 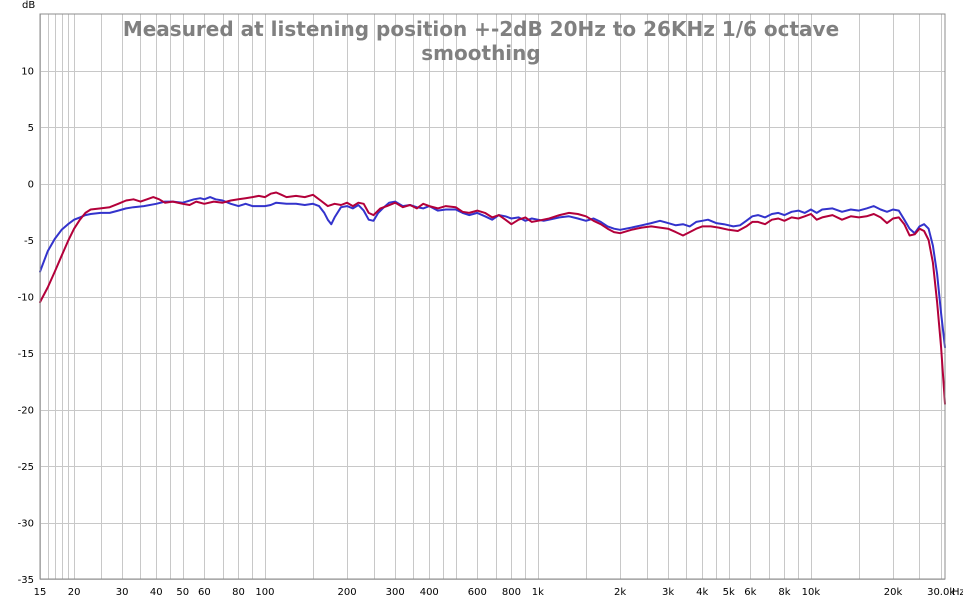 What do you see at coordinates (620, 592) in the screenshot?
I see `x-tick-label: 2k` at bounding box center [620, 592].